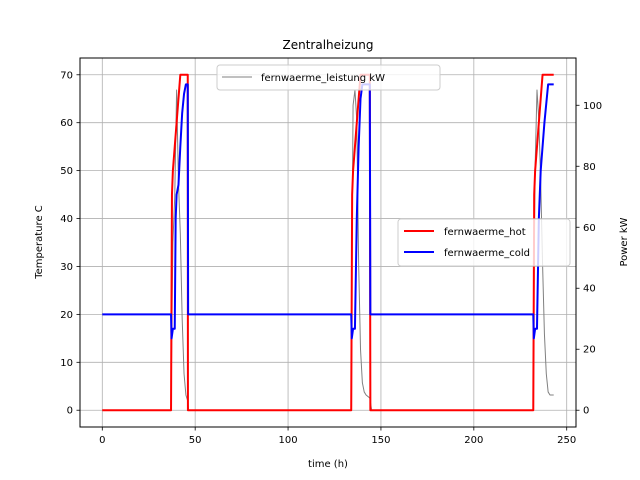 The height and width of the screenshot is (480, 640). What do you see at coordinates (323, 78) in the screenshot?
I see `legend-power-label: fernwaerme_leistung kW` at bounding box center [323, 78].